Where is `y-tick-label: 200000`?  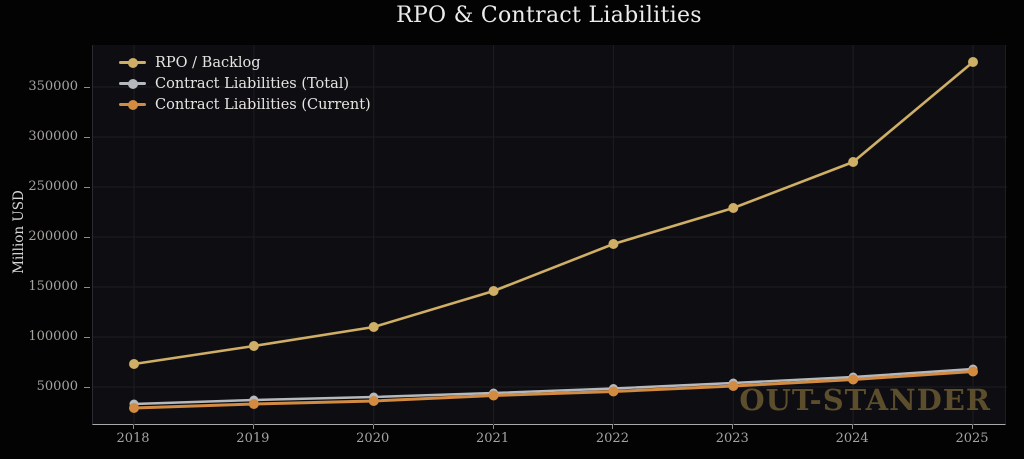
y-tick-label: 200000 is located at coordinates (53, 236).